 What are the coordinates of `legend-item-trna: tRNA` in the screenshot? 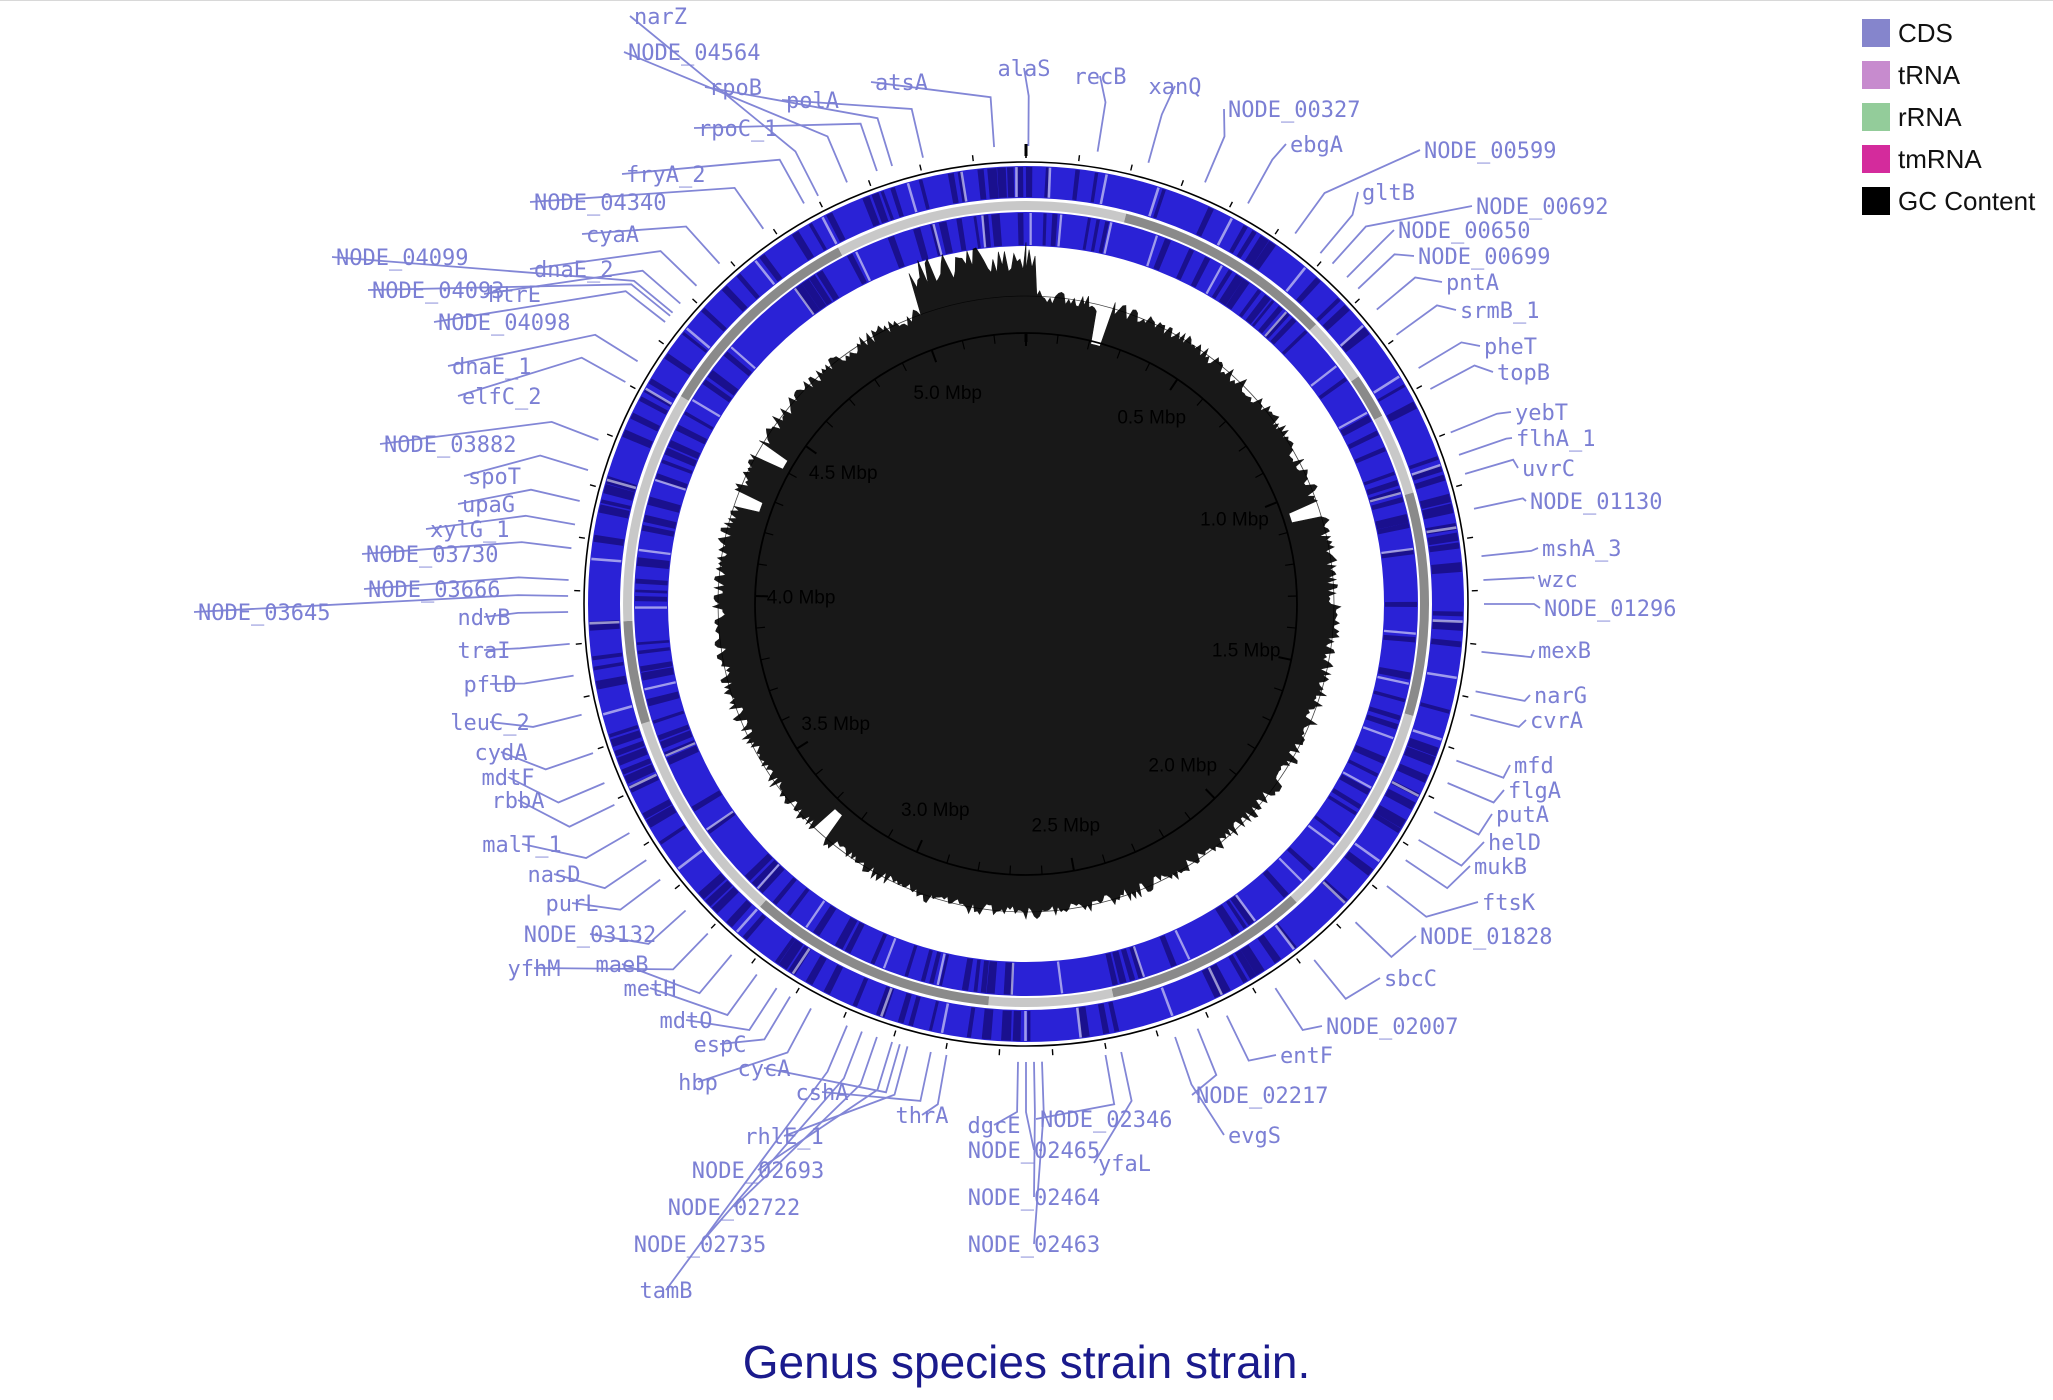 It's located at (1948, 75).